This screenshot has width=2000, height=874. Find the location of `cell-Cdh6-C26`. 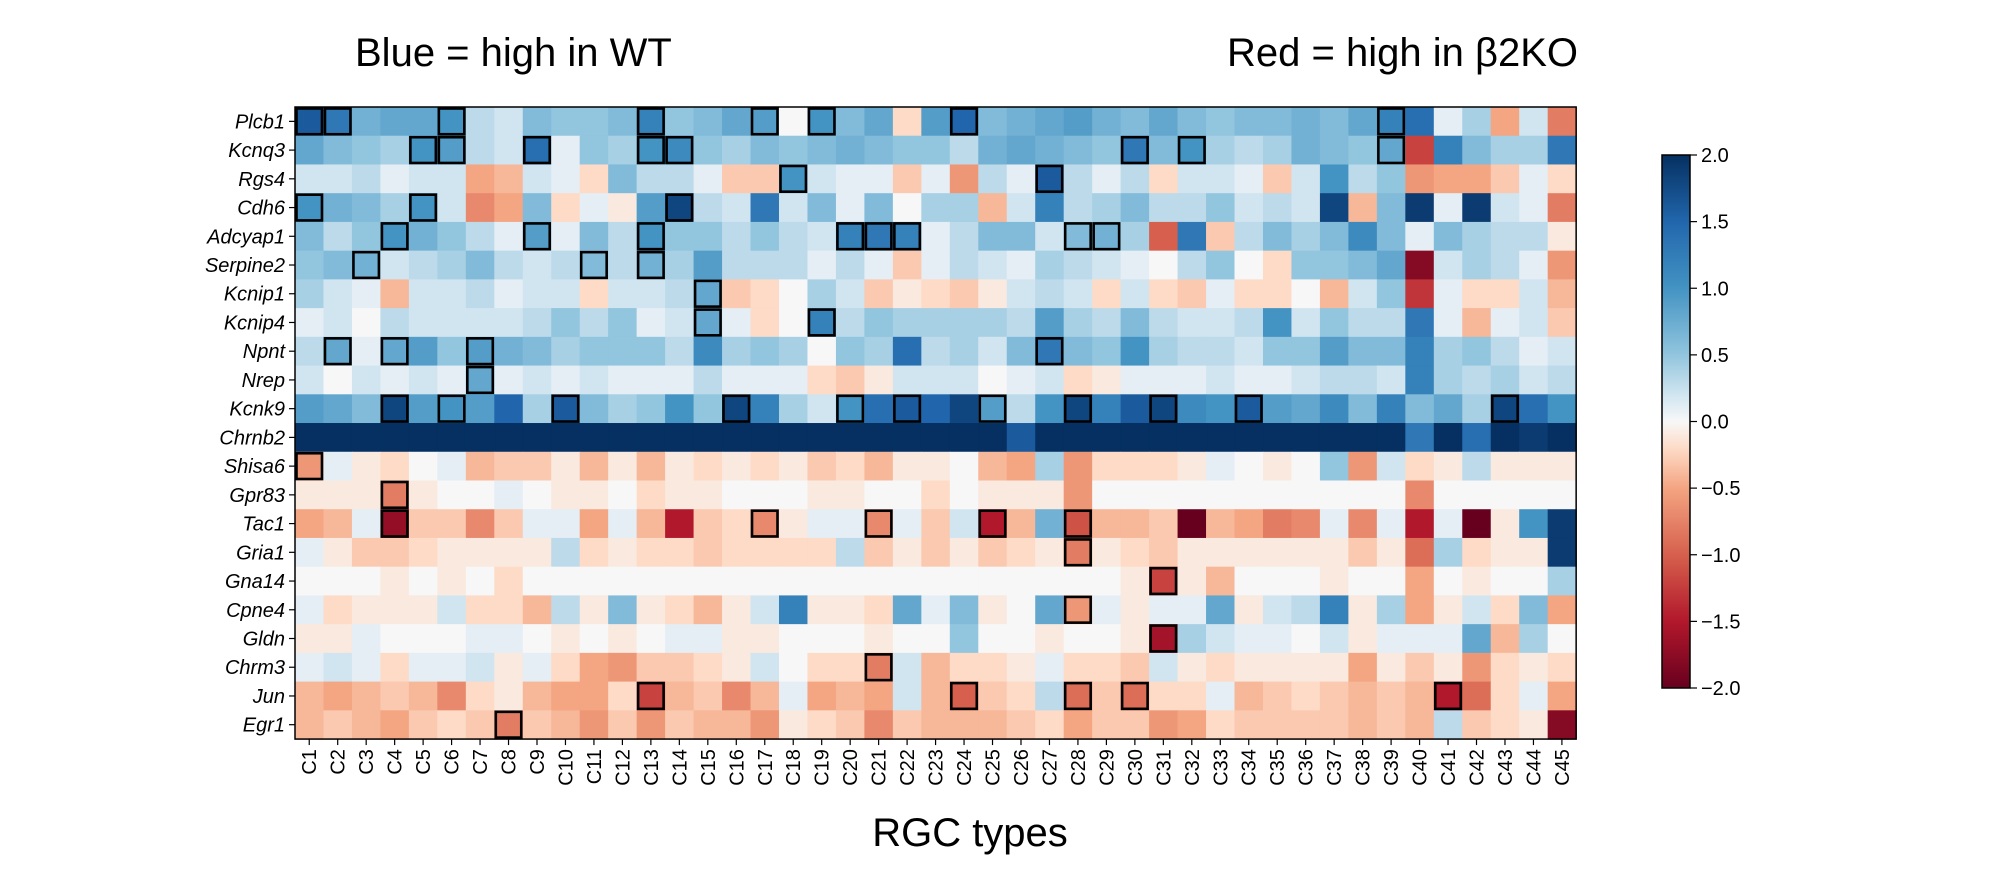

cell-Cdh6-C26 is located at coordinates (1021, 208).